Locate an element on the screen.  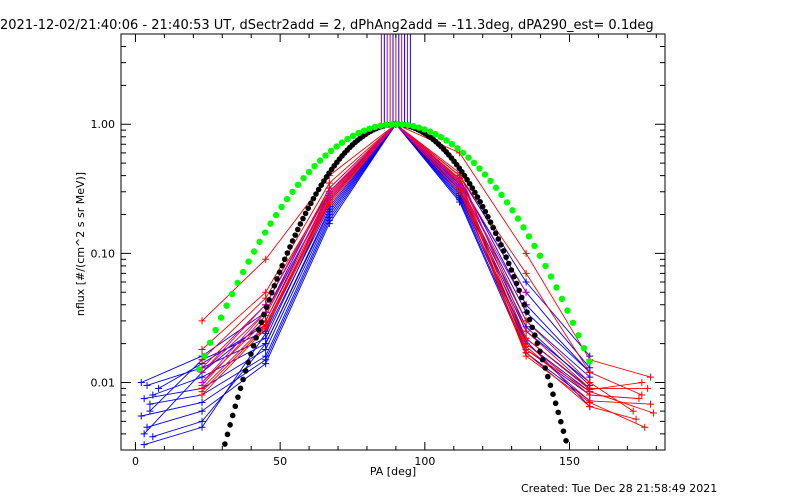
y-axis-label: nflux [#/(cm^2 s sr MeV)] is located at coordinates (80, 244).